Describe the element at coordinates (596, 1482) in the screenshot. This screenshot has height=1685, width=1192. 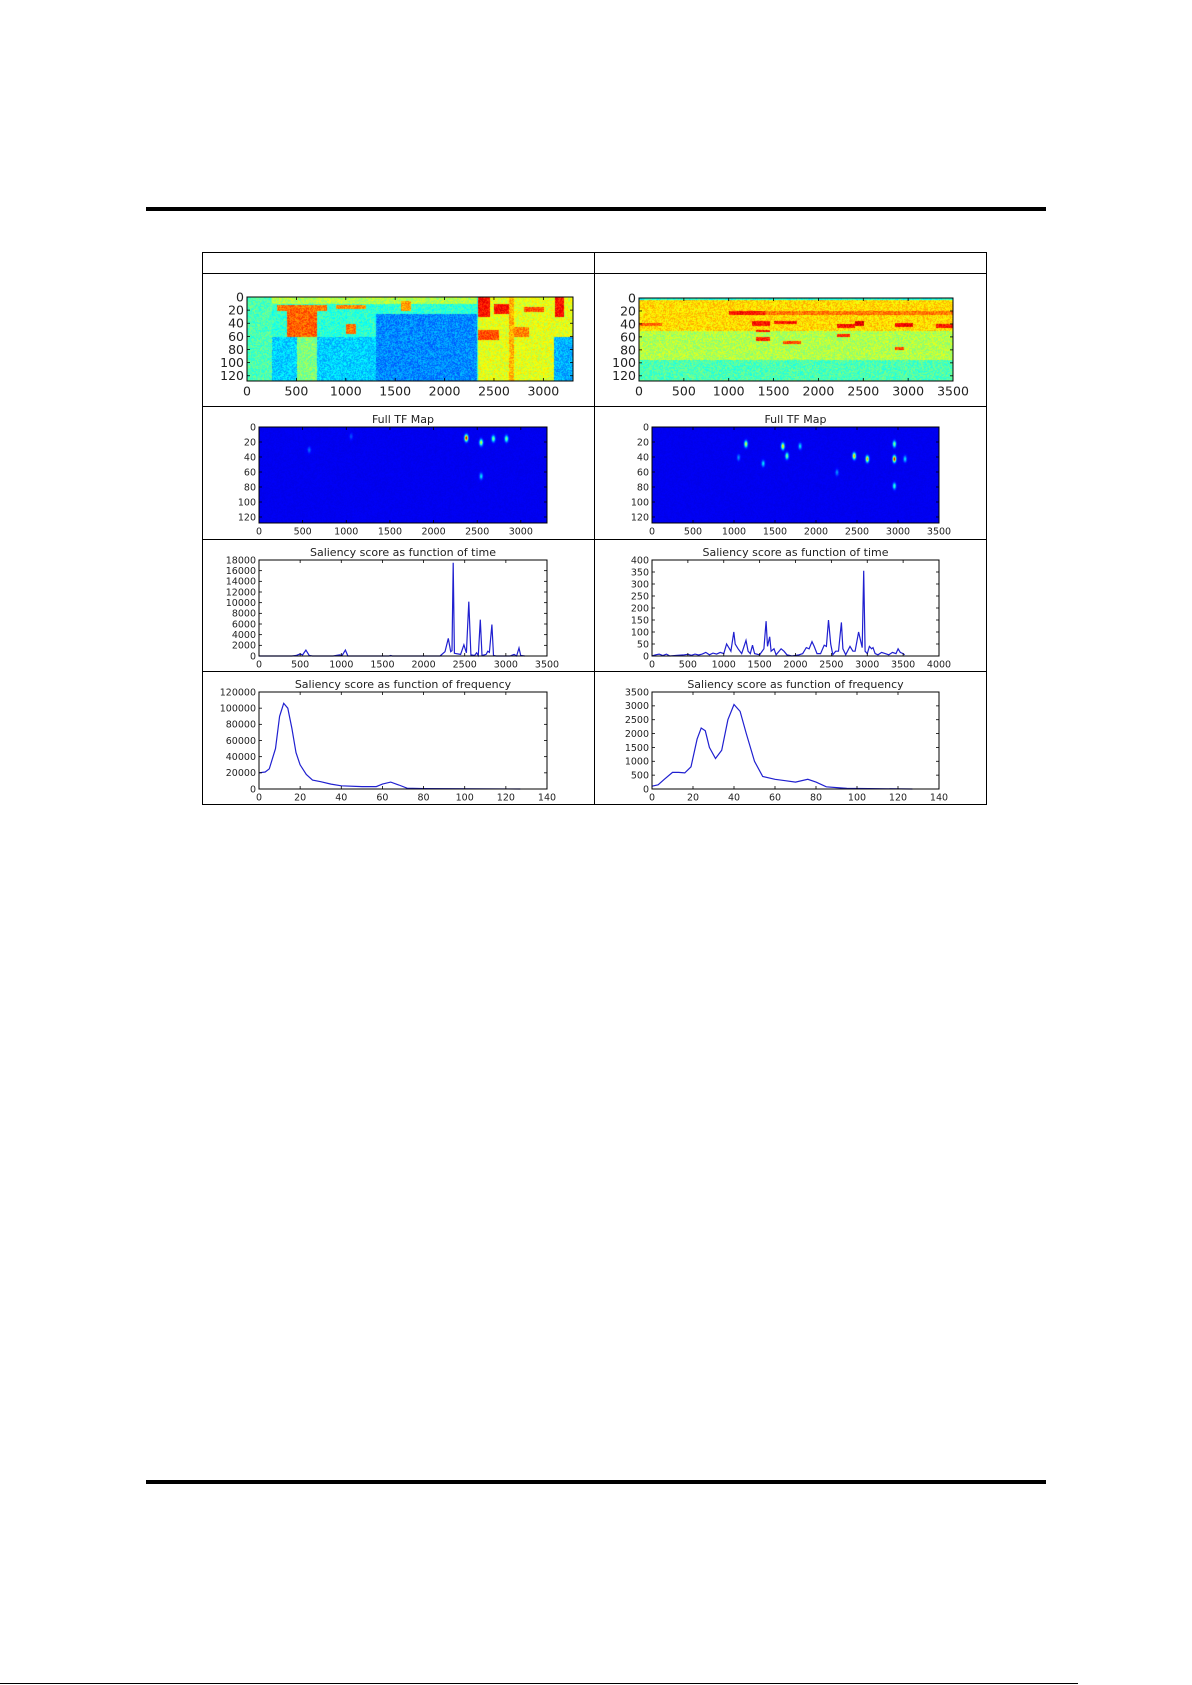
I see `bottom-rule` at that location.